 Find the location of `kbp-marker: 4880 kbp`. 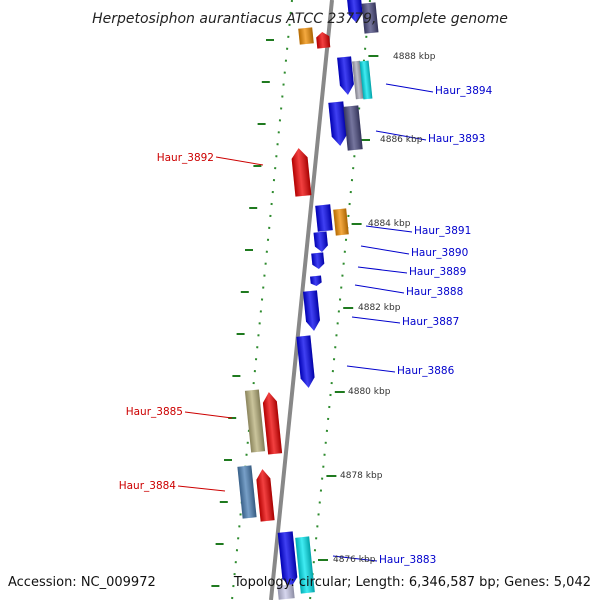

kbp-marker: 4880 kbp is located at coordinates (369, 392).